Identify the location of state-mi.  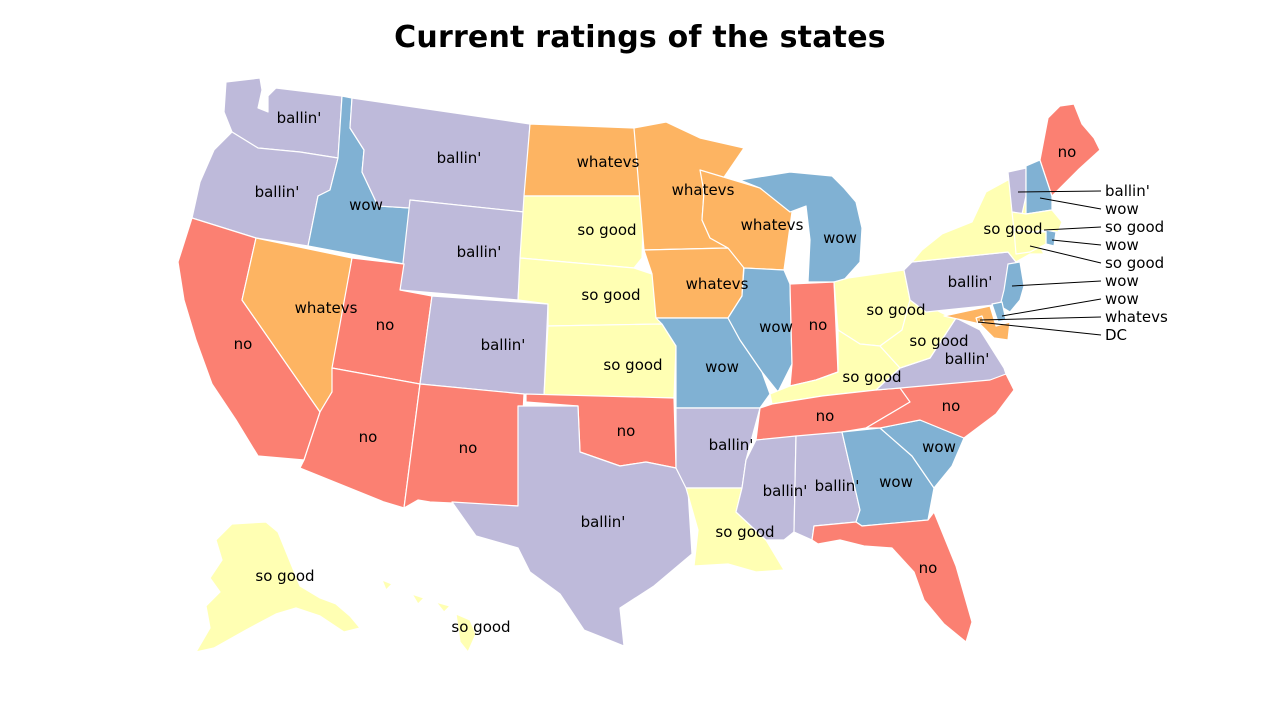
(801, 227).